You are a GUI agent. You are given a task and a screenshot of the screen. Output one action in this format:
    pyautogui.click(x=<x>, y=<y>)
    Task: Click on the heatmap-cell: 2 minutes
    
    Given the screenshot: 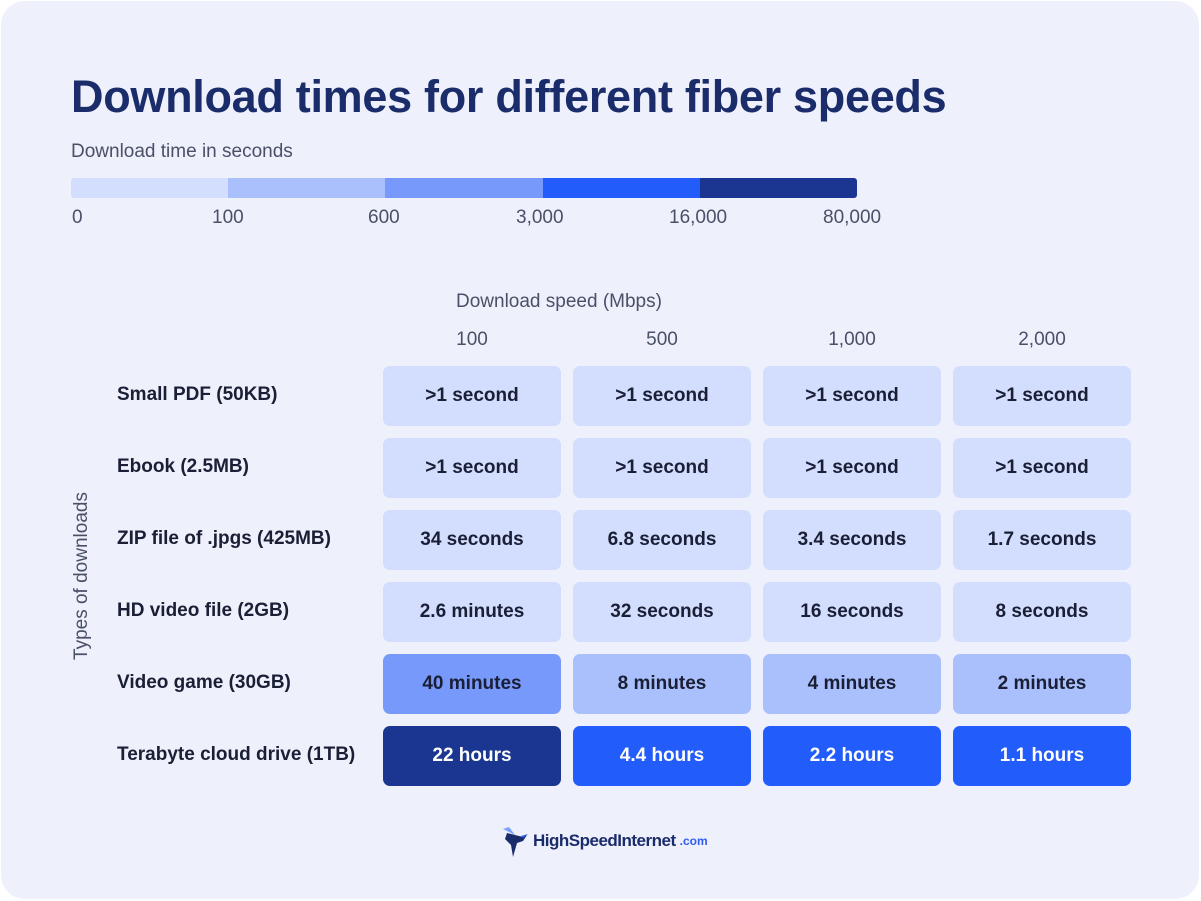 What is the action you would take?
    pyautogui.click(x=1042, y=684)
    